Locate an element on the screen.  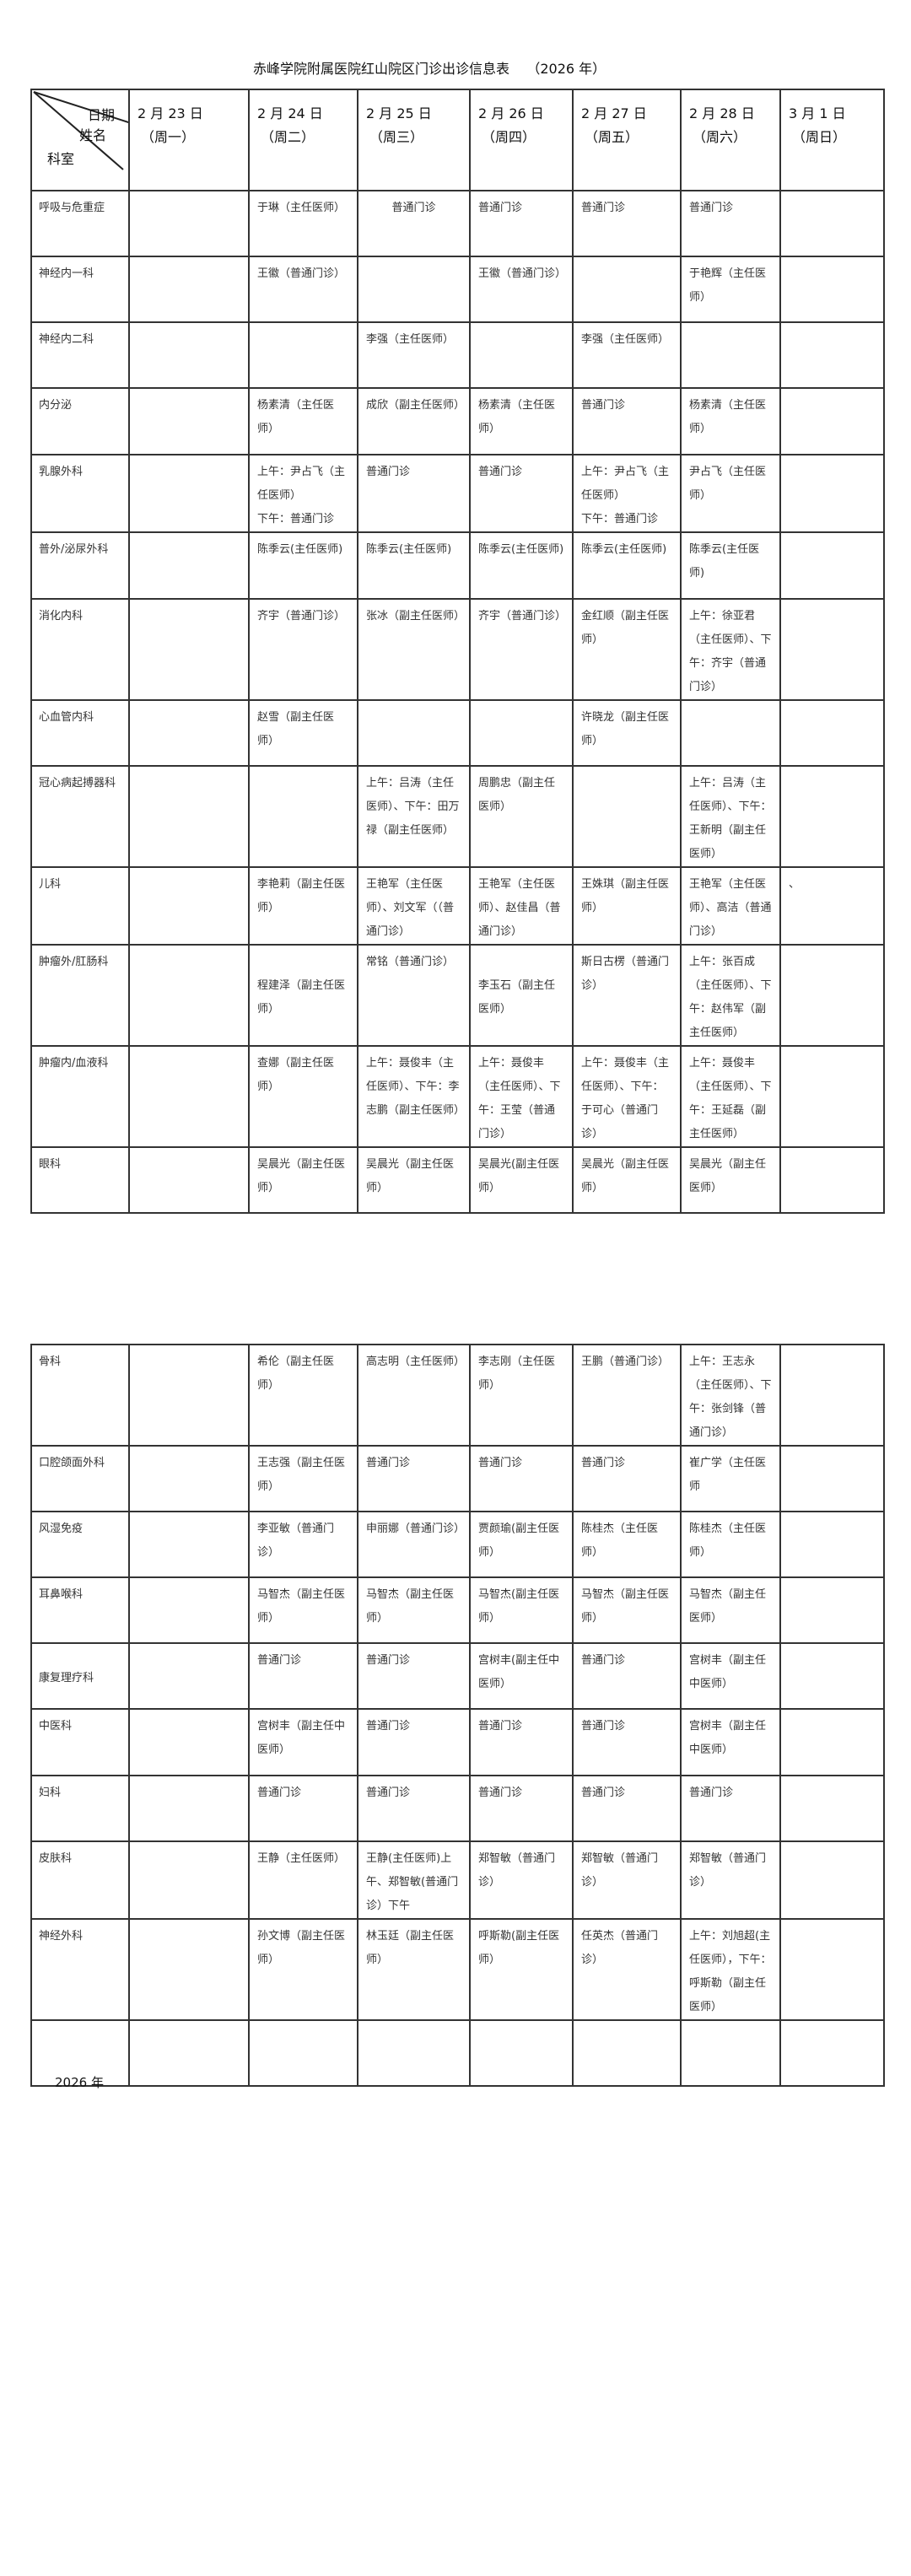
schedule-cell: 、 is located at coordinates (832, 906).